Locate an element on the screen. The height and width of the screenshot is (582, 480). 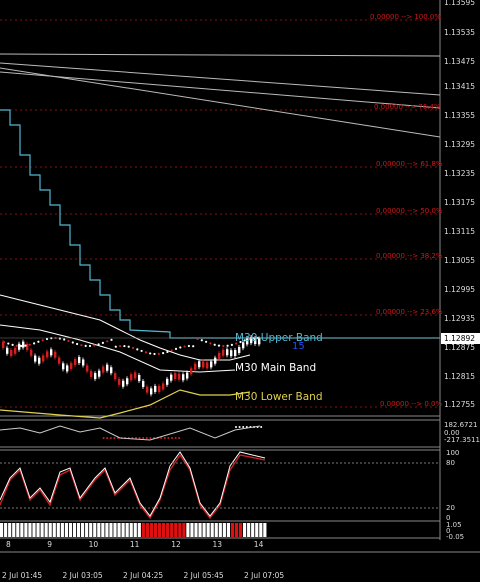
trend-lines is located at coordinates (220, 95).